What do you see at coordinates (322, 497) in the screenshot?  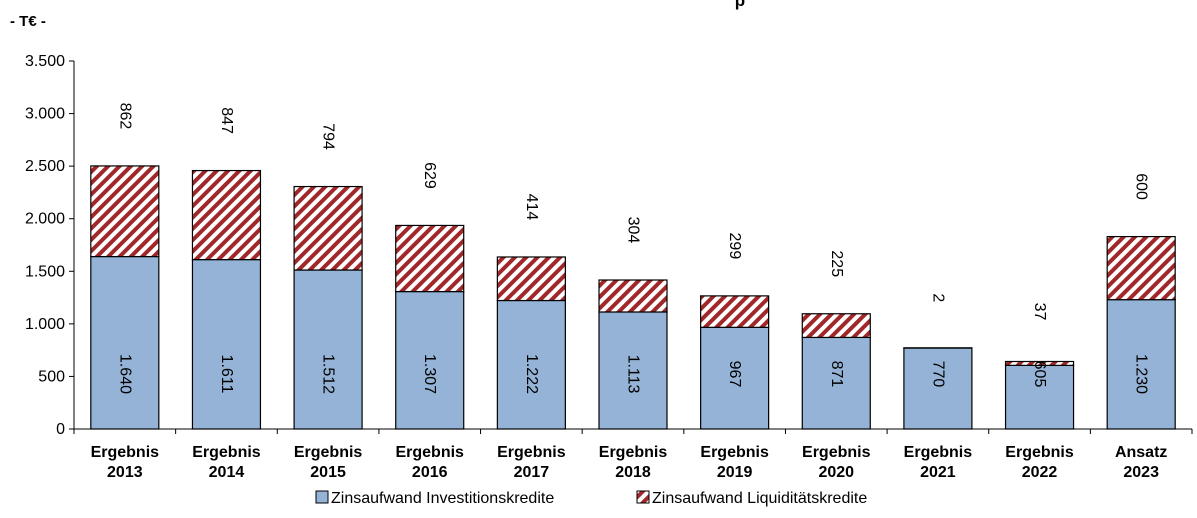 I see `legend-swatch-investitionskredite` at bounding box center [322, 497].